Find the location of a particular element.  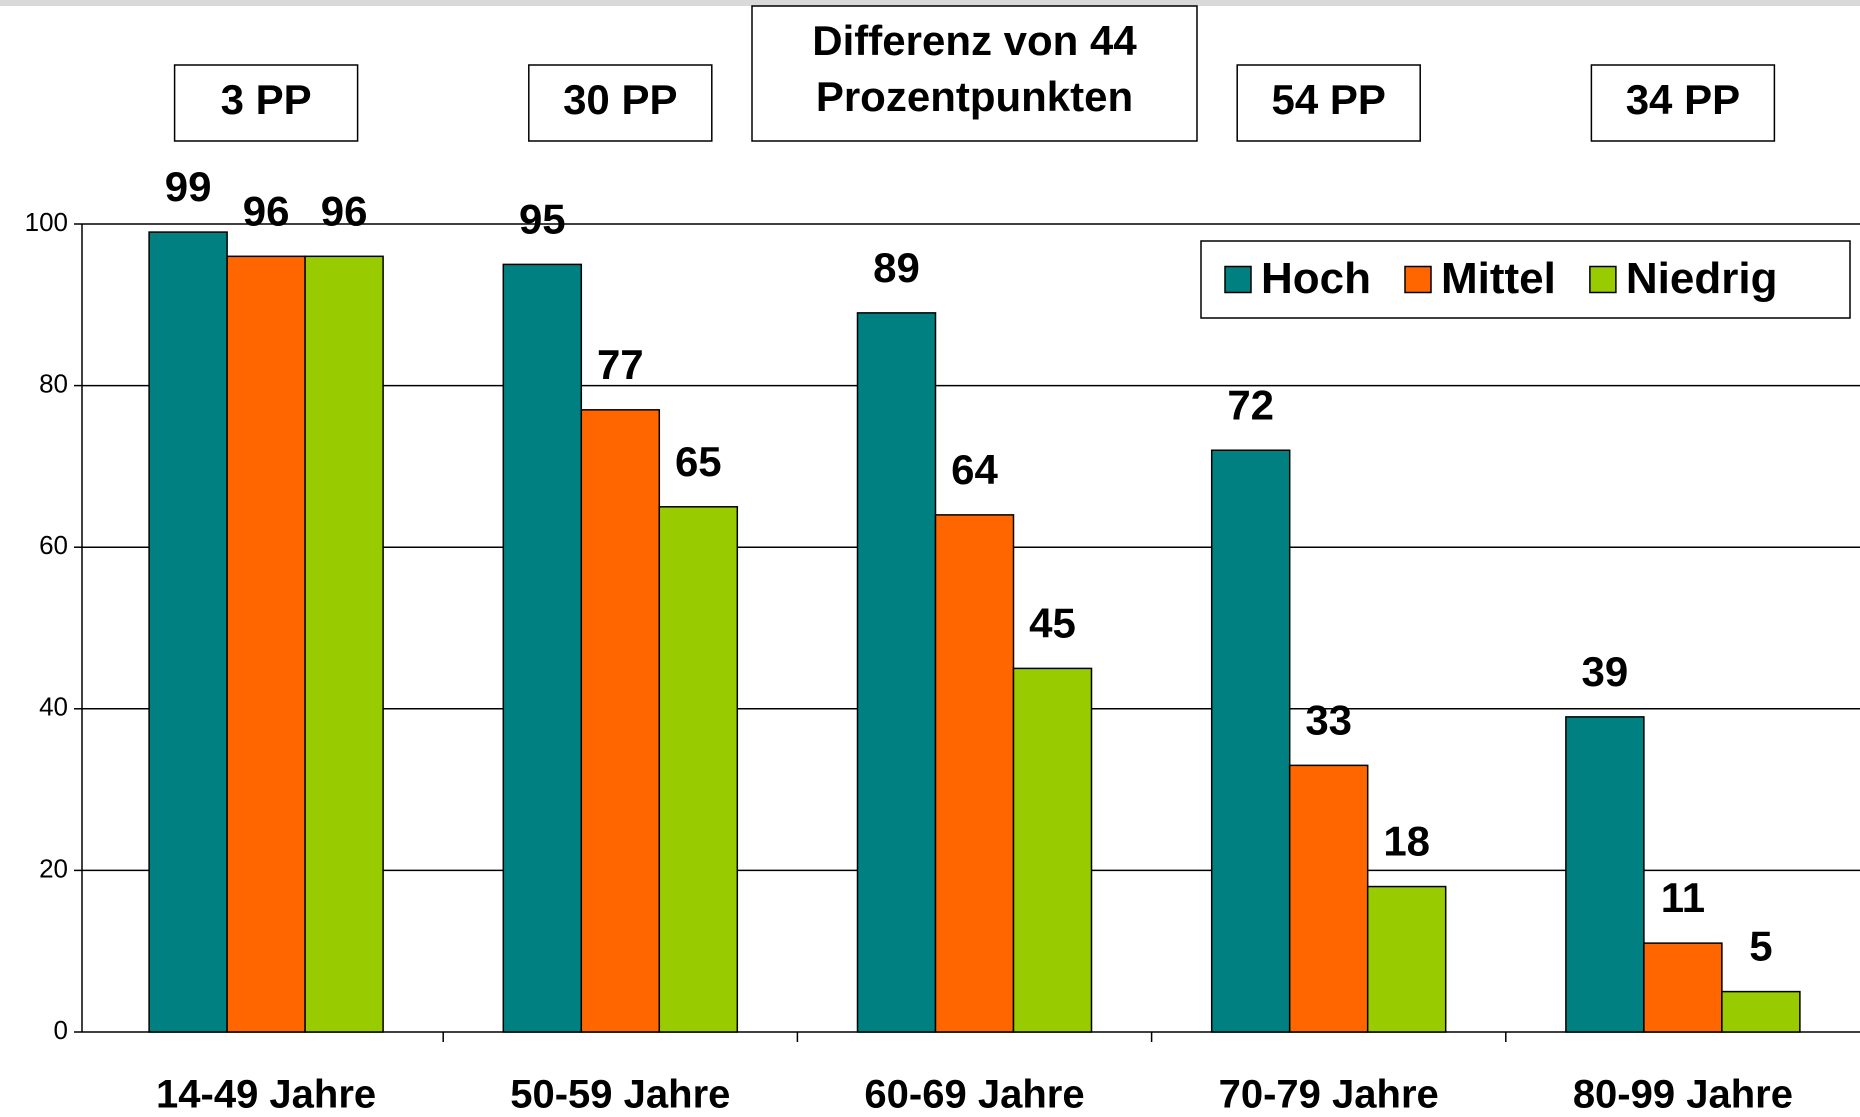

data-label: 45 is located at coordinates (1052, 622).